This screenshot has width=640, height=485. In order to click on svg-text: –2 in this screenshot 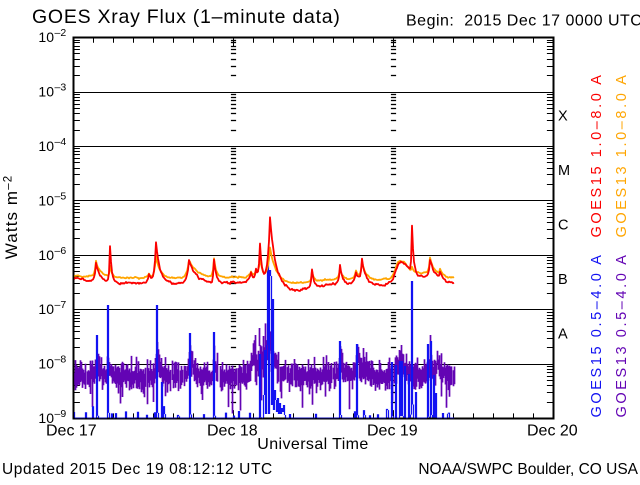, I will do `click(61, 33)`.